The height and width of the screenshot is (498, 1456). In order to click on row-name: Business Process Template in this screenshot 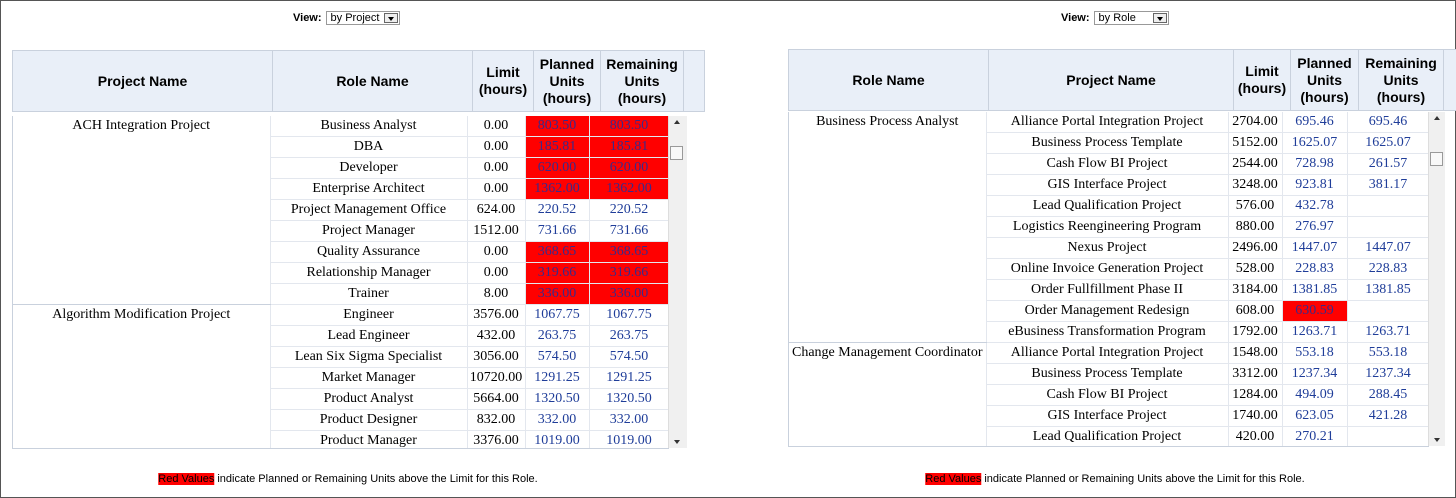, I will do `click(1107, 143)`.